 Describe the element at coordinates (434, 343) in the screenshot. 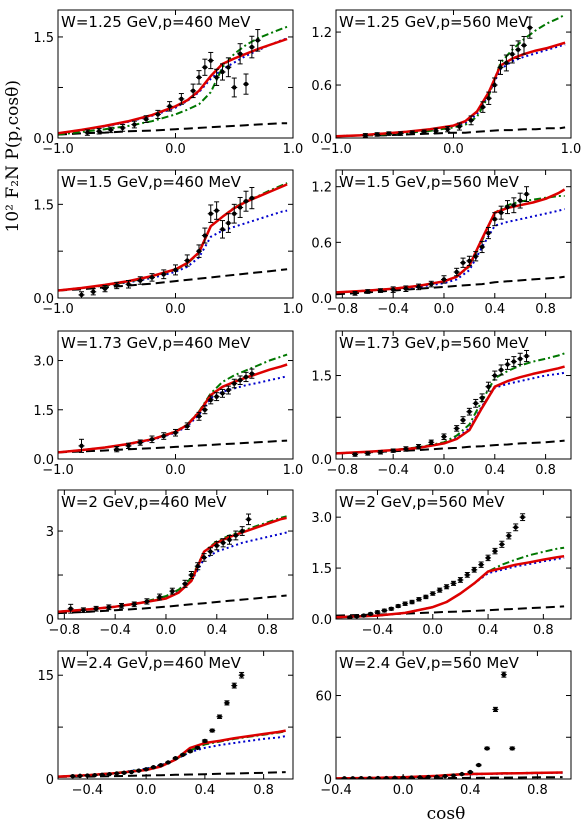

I see `panel-label: W=1.73 GeV,p=560 MeV` at that location.